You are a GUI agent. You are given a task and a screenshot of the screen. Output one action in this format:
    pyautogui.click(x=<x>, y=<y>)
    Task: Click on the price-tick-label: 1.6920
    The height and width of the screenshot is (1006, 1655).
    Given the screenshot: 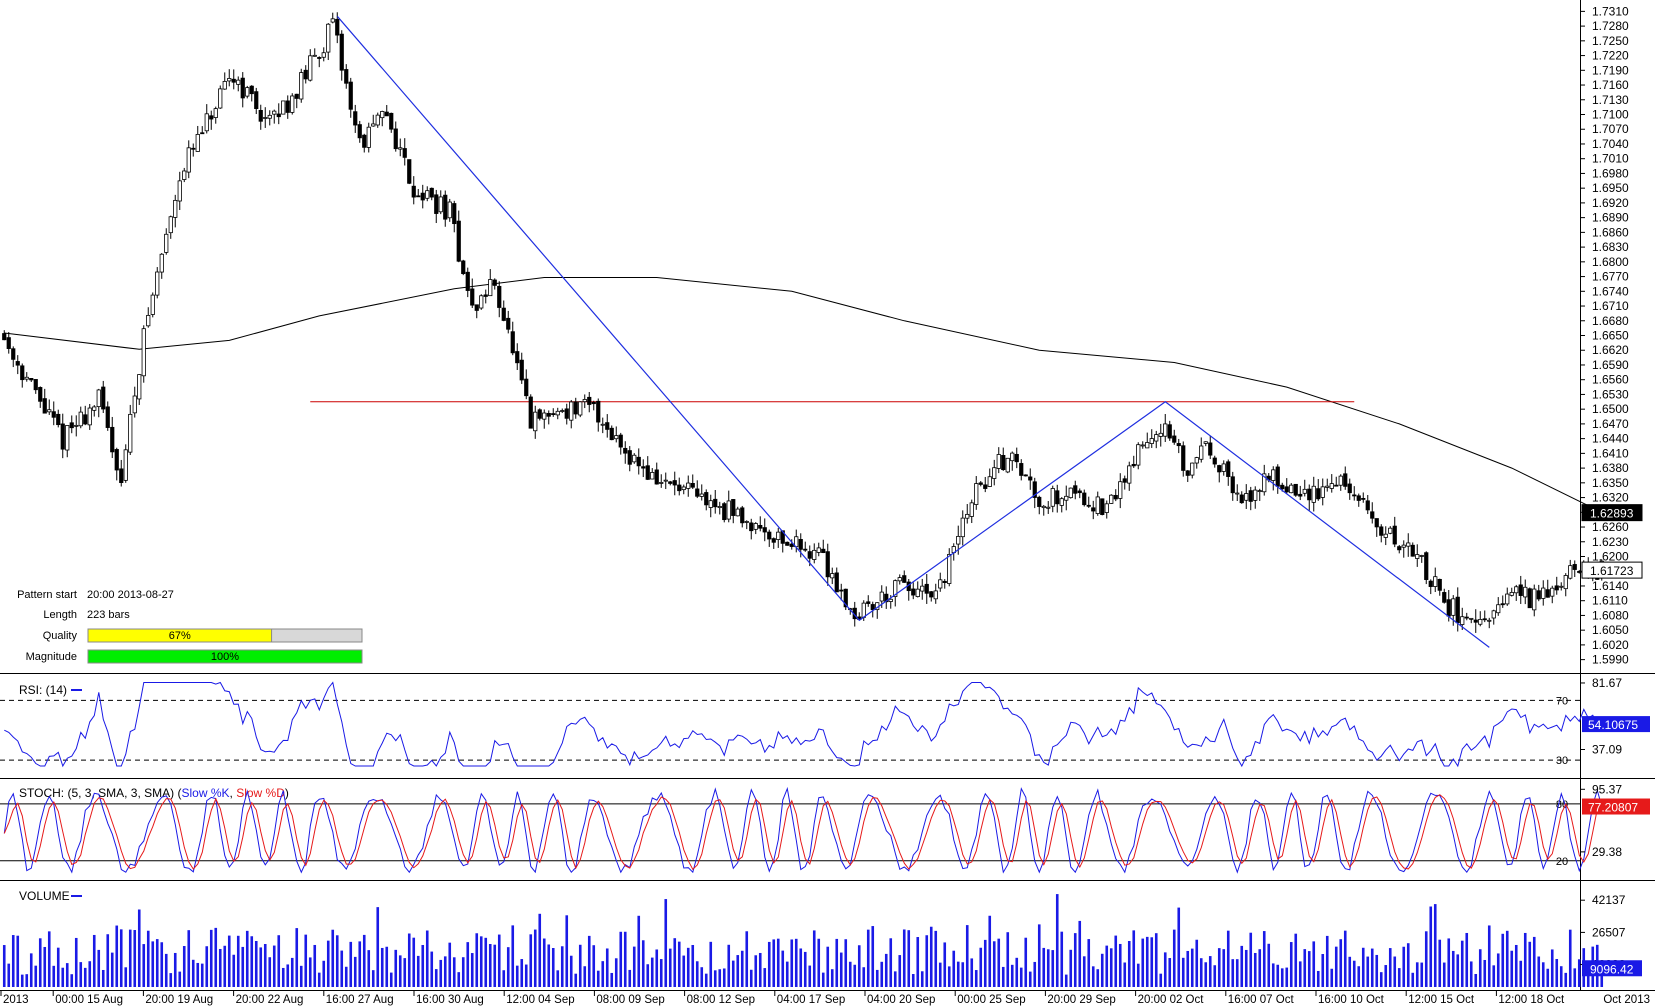 What is the action you would take?
    pyautogui.click(x=1610, y=203)
    